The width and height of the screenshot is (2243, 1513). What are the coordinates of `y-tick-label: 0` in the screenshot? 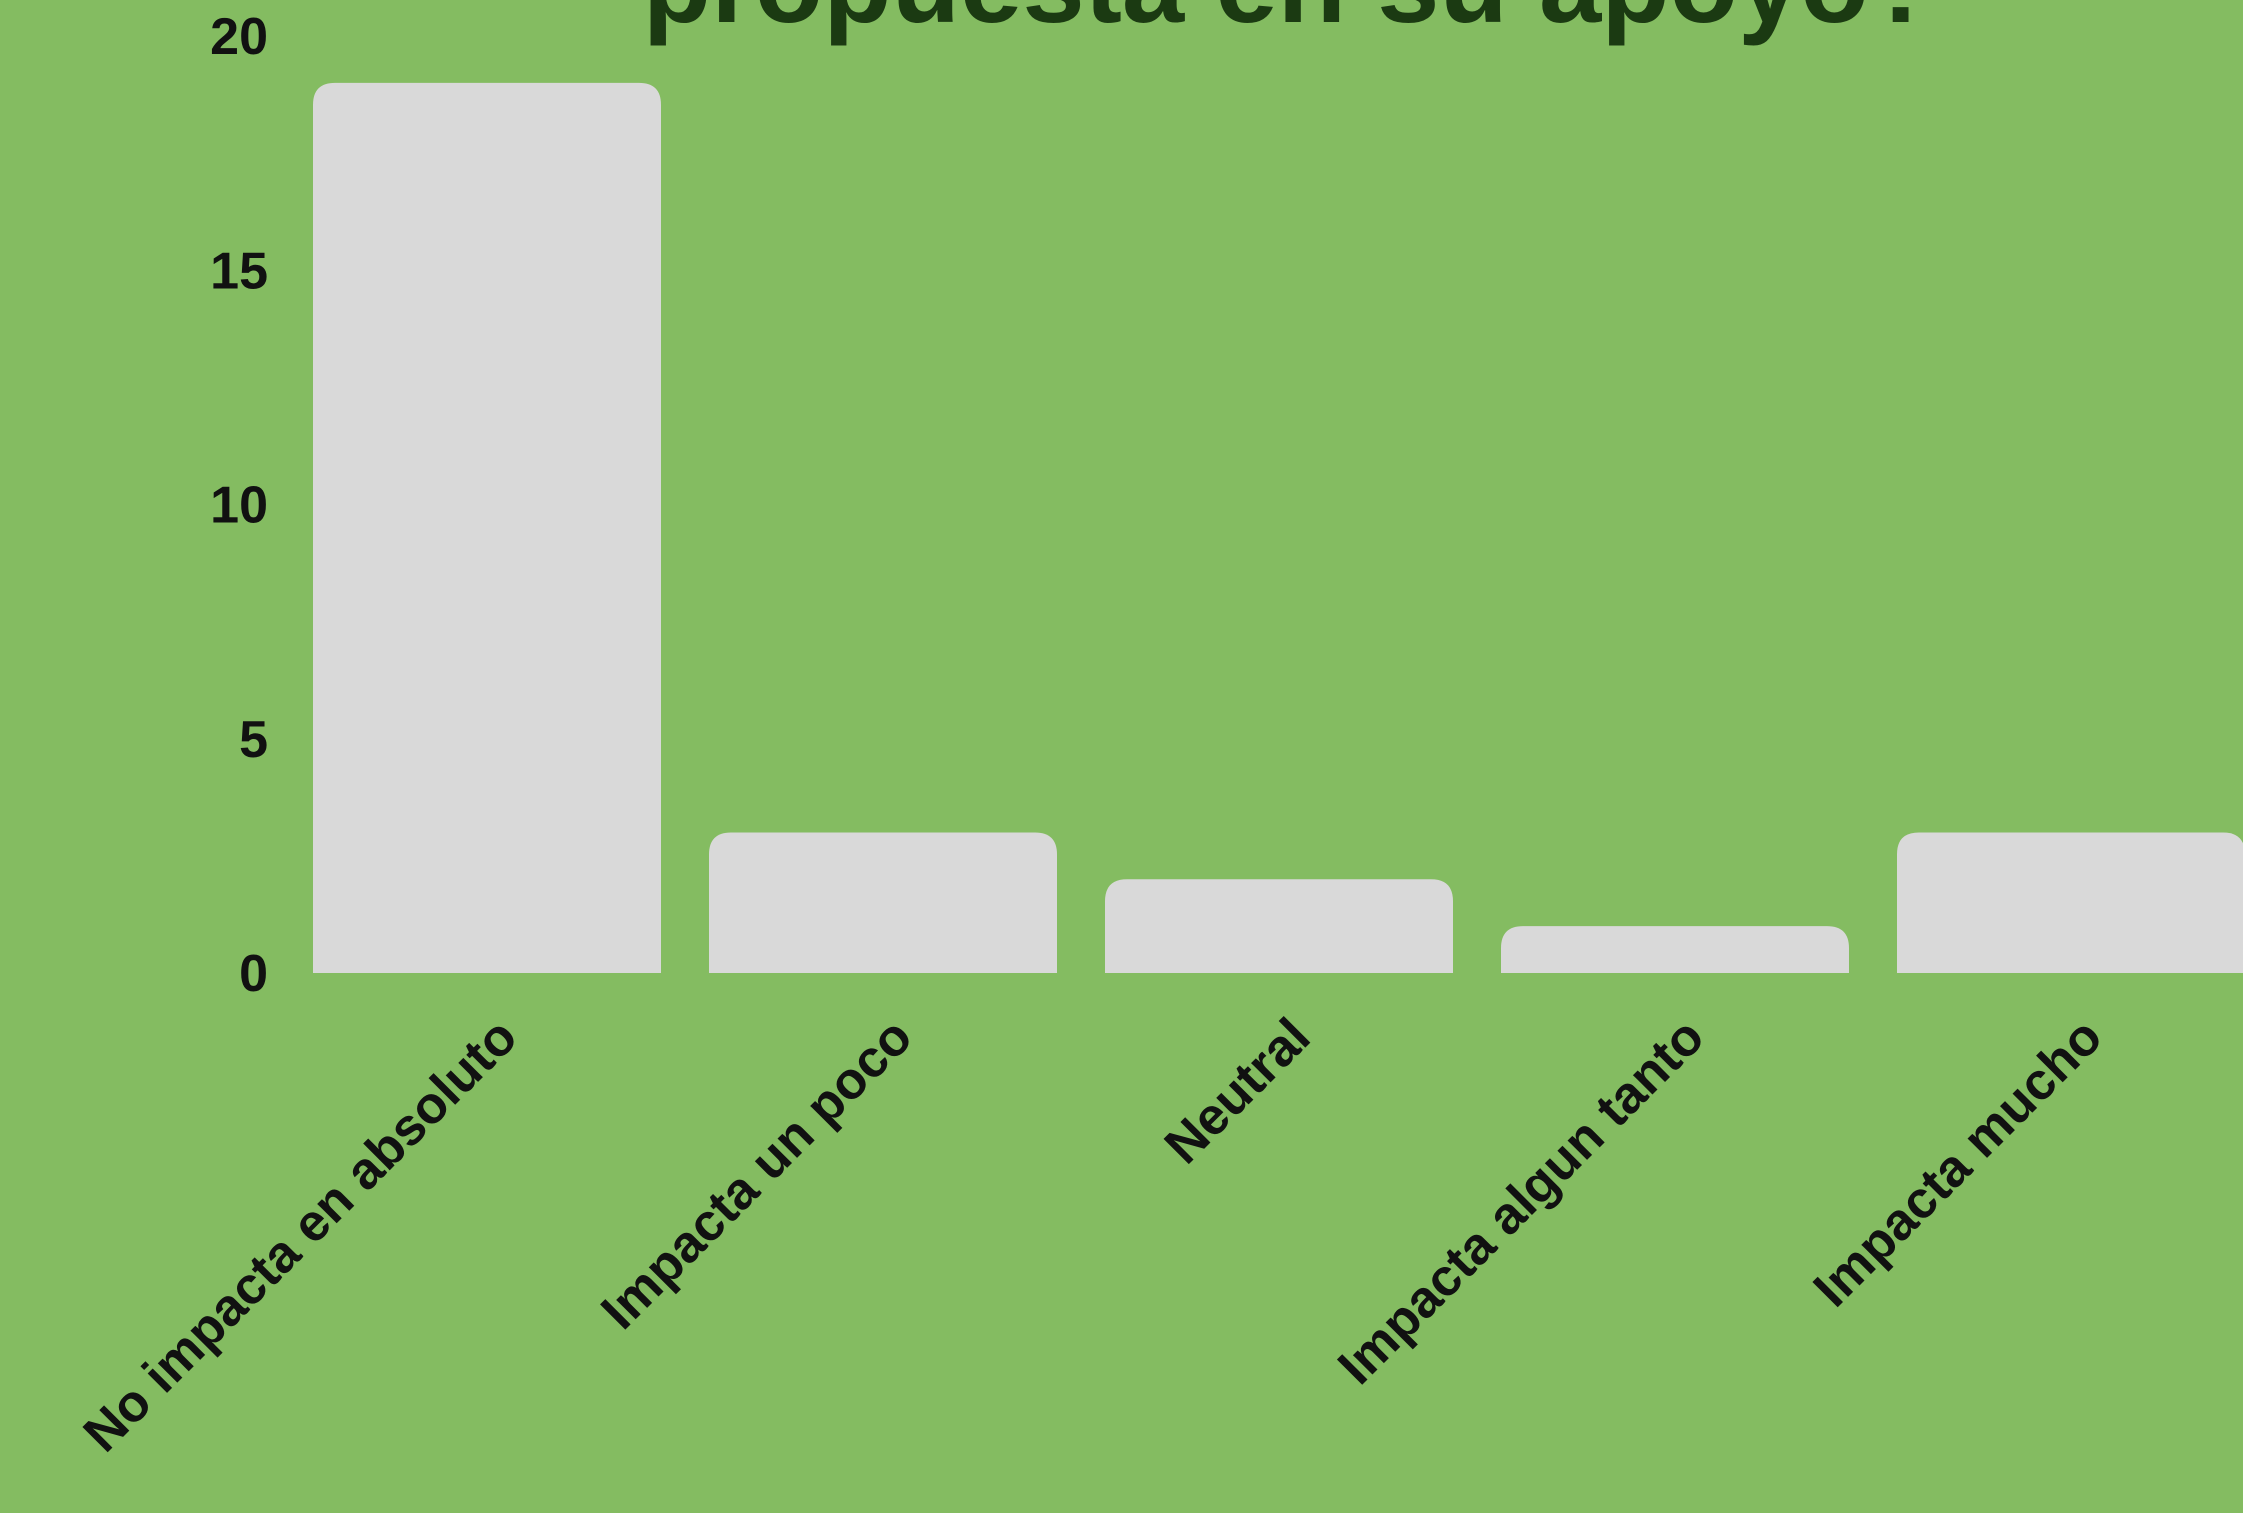 It's located at (253, 974).